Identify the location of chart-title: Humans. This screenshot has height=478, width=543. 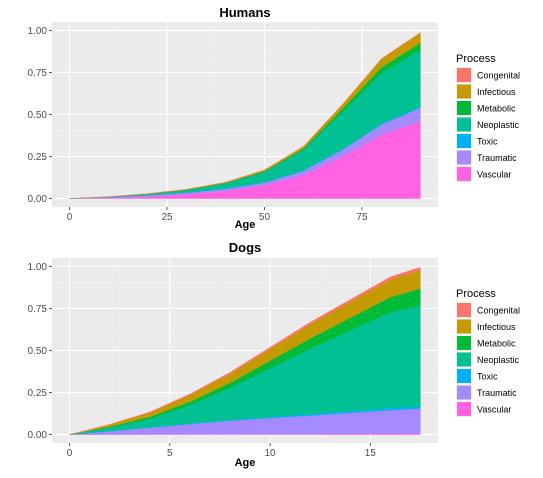
(244, 12).